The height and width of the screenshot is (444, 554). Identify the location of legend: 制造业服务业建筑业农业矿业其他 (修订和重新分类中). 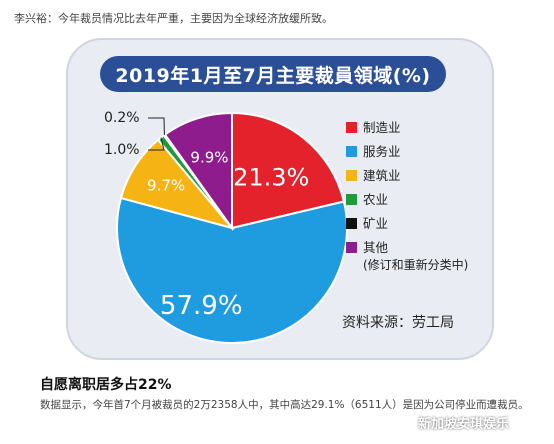
(426, 196).